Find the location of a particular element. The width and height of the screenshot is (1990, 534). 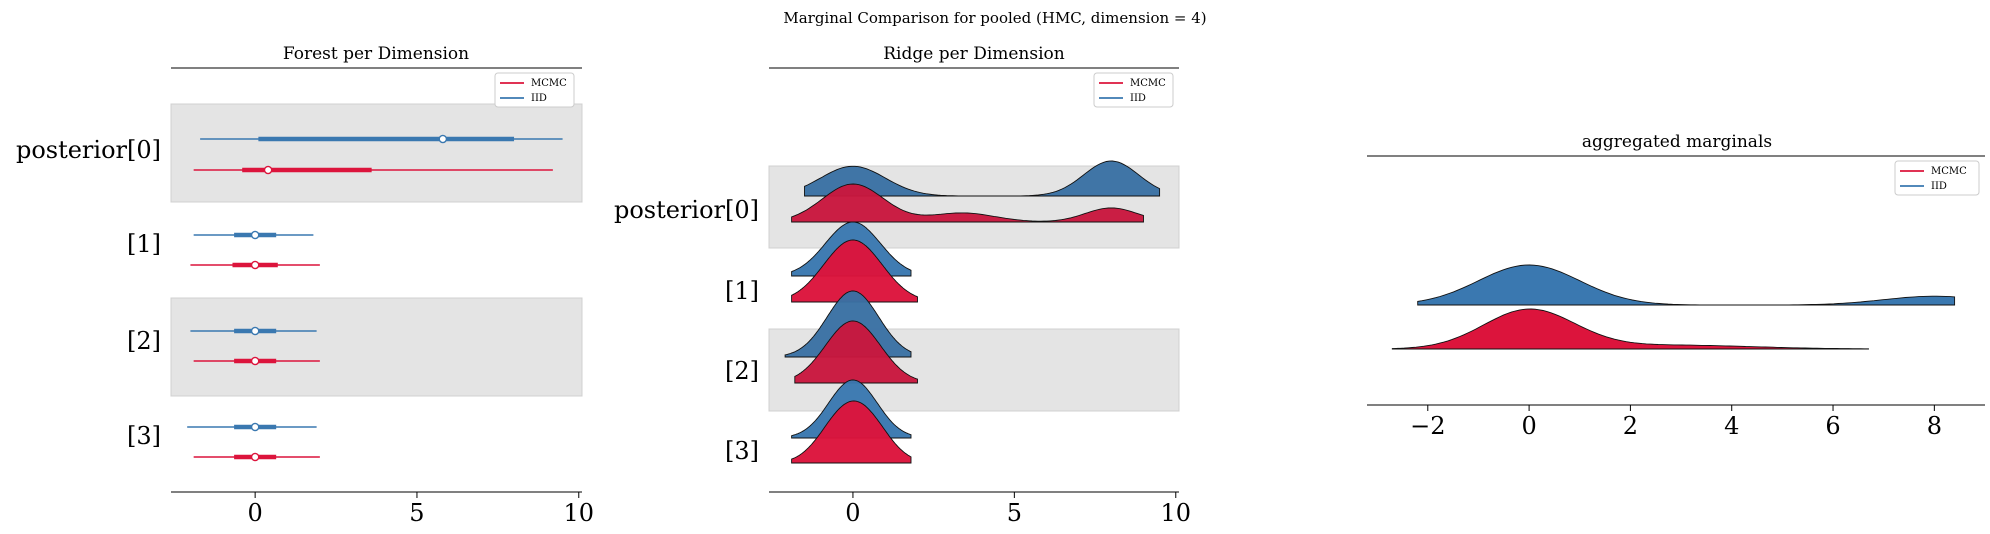

aggregated-legend: MCMC IID is located at coordinates (1937, 178).